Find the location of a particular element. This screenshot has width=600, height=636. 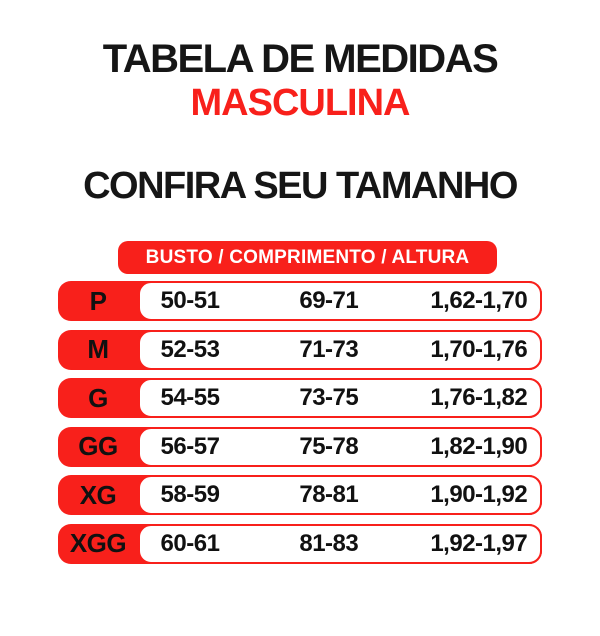

measurements-header-label: BUSTO / COMPRIMENTO / ALTURA is located at coordinates (307, 257).